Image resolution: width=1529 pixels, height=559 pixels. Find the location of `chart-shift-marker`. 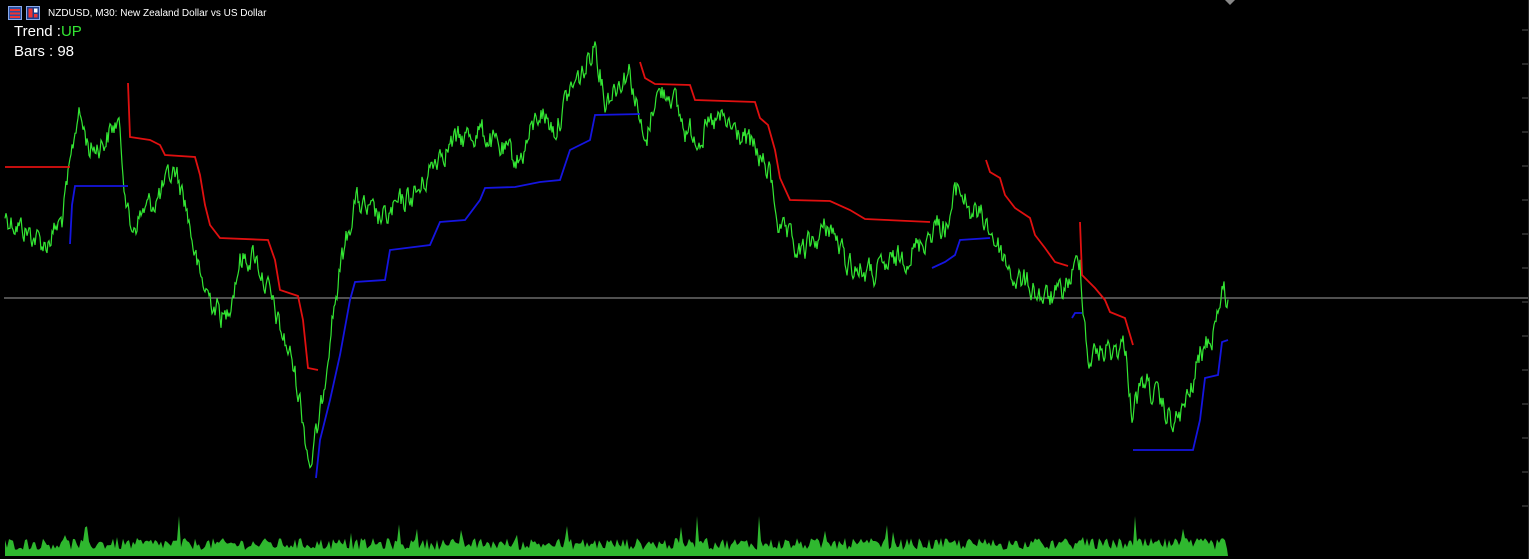

chart-shift-marker is located at coordinates (1230, 2).